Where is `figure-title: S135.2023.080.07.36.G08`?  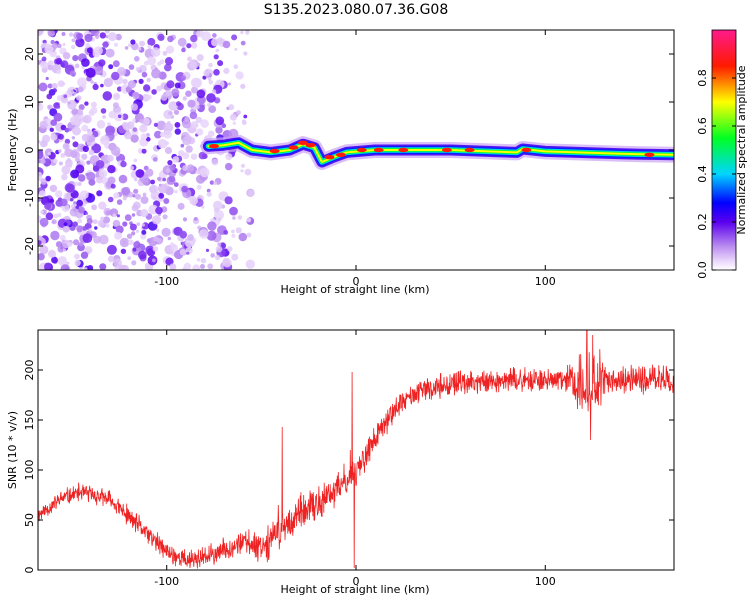
figure-title: S135.2023.080.07.36.G08 is located at coordinates (356, 10).